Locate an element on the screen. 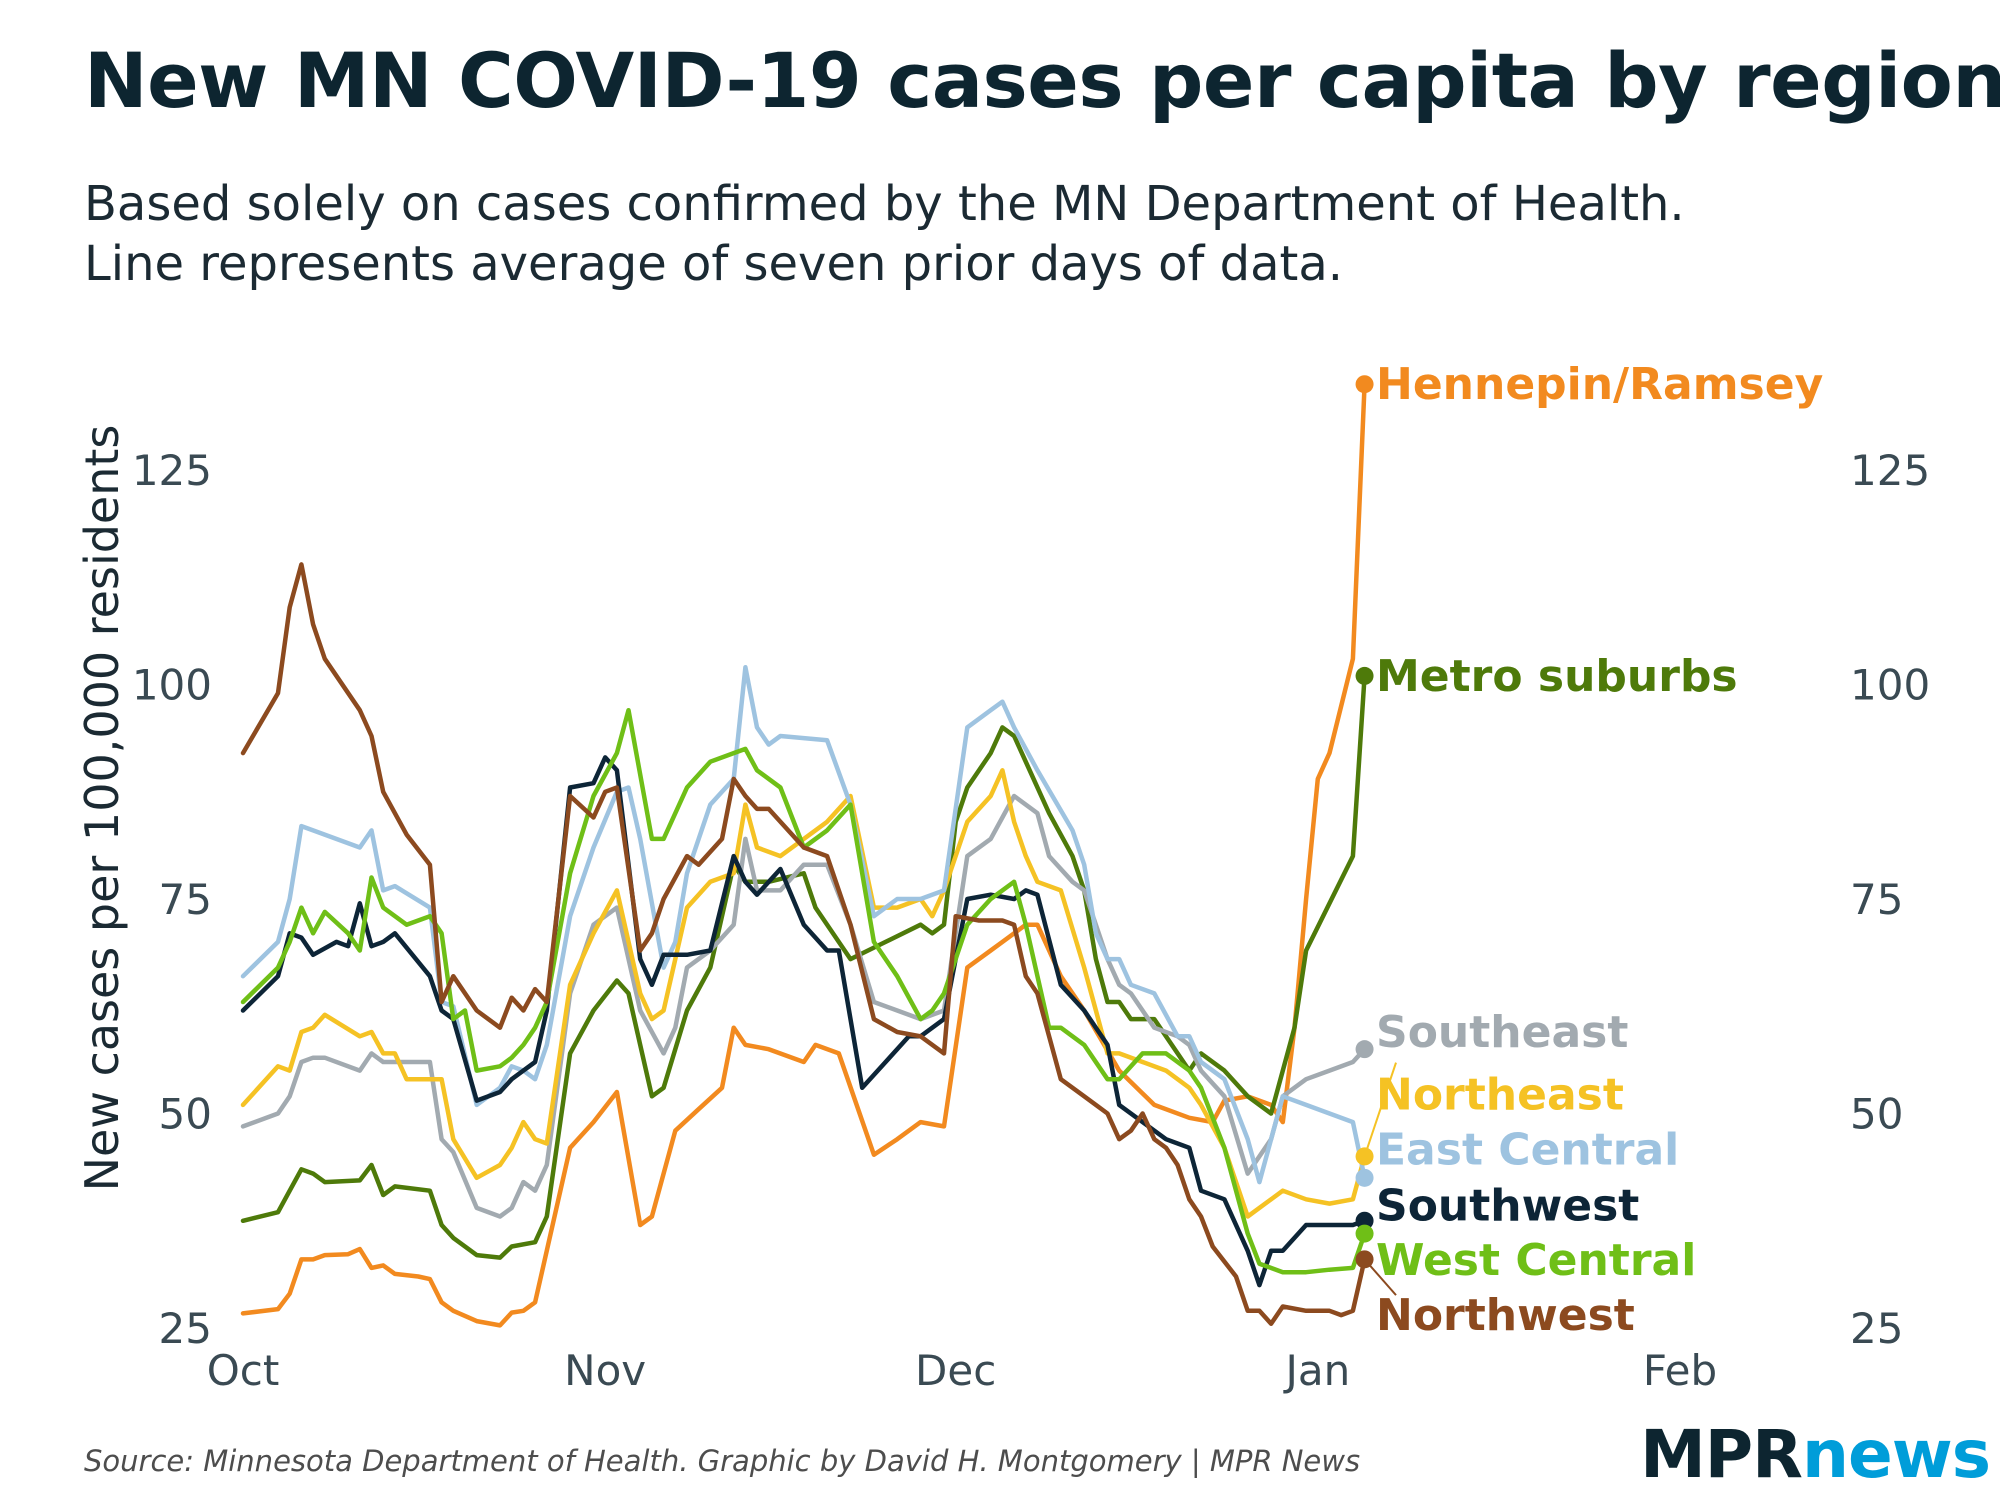  y-axis-label: New cases per 100,000 residents is located at coordinates (102, 808).